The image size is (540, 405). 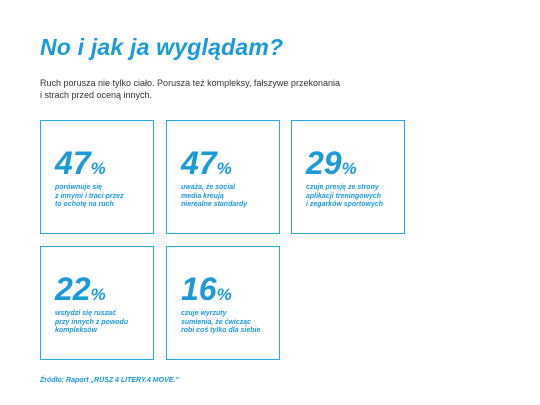 I want to click on intro-line: i strach przed oceną innych., so click(x=96, y=95).